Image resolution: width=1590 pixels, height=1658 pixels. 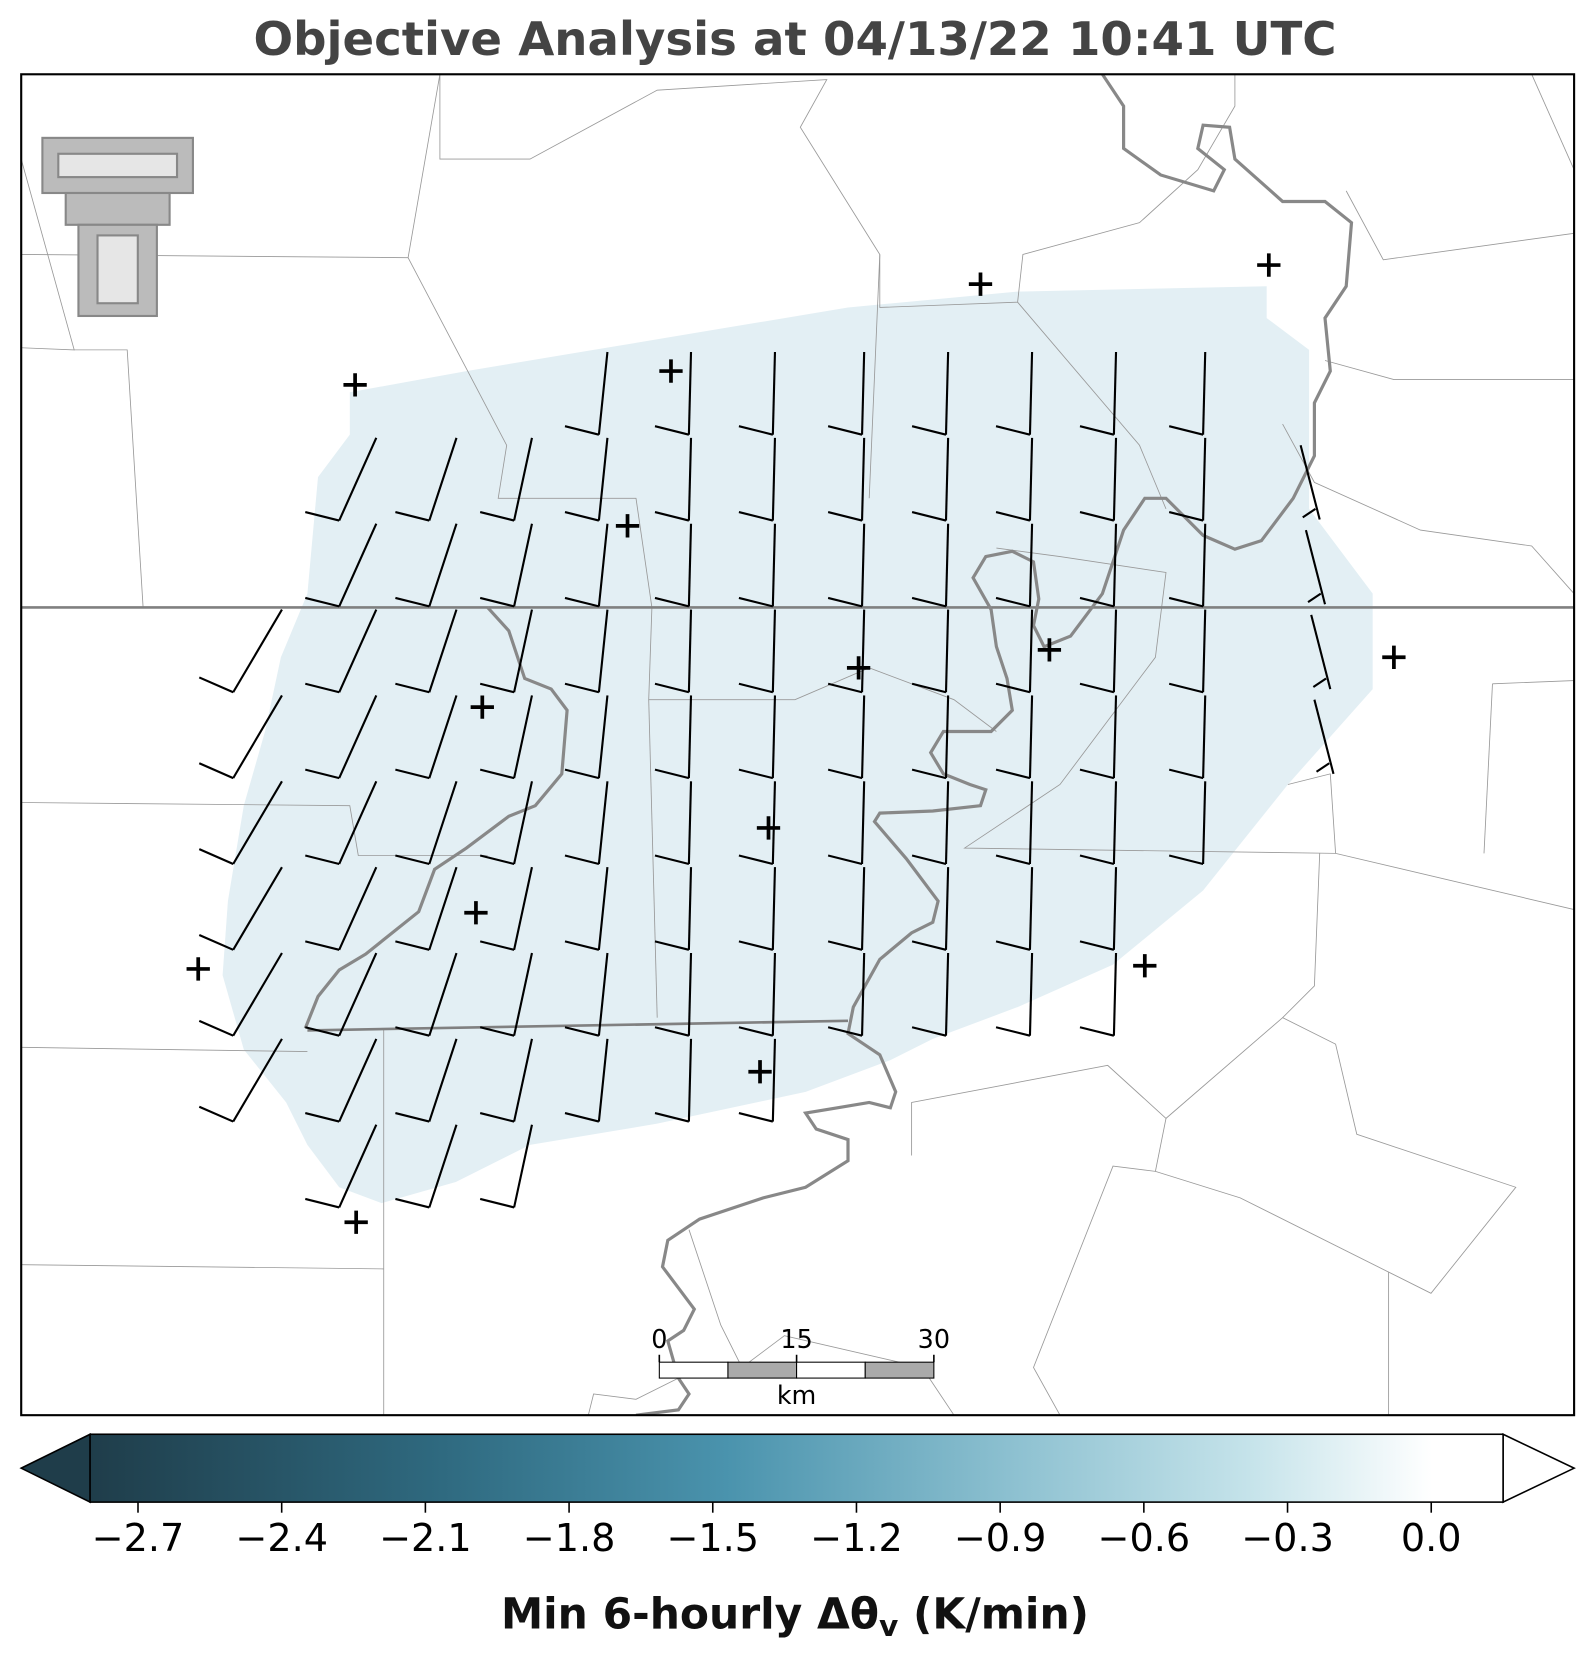 I want to click on scale-bar: 0 15 30 km, so click(x=800, y=1367).